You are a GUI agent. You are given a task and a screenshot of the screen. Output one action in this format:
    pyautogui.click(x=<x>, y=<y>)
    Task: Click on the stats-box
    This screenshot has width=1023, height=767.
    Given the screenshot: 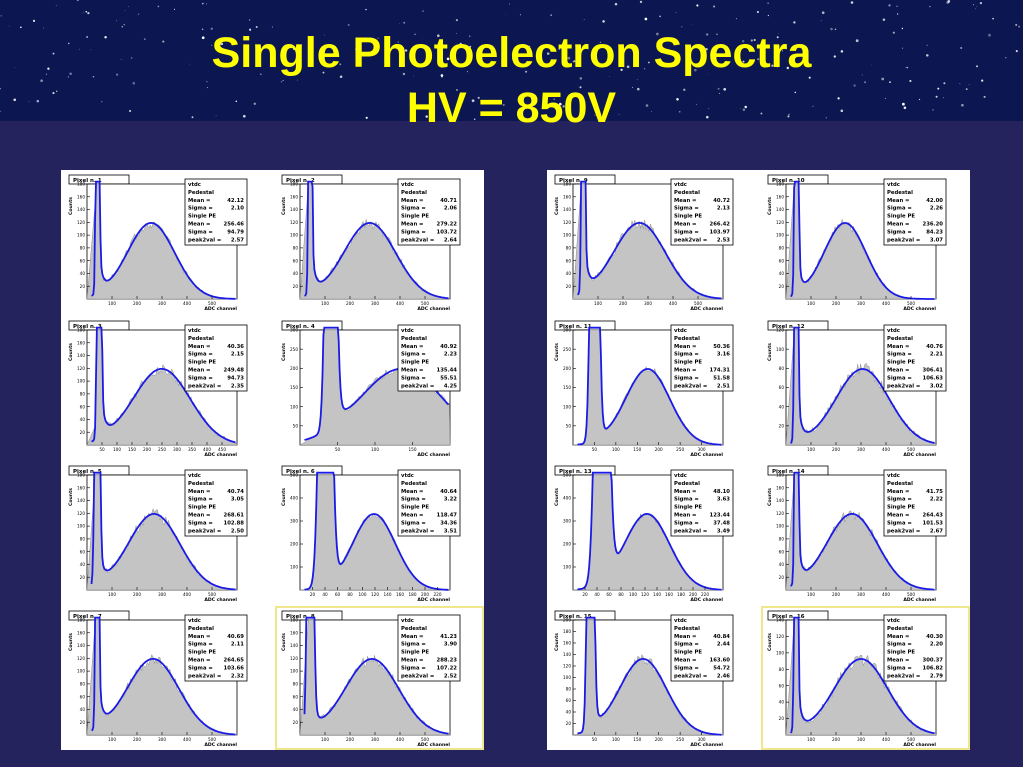 What is the action you would take?
    pyautogui.click(x=216, y=503)
    